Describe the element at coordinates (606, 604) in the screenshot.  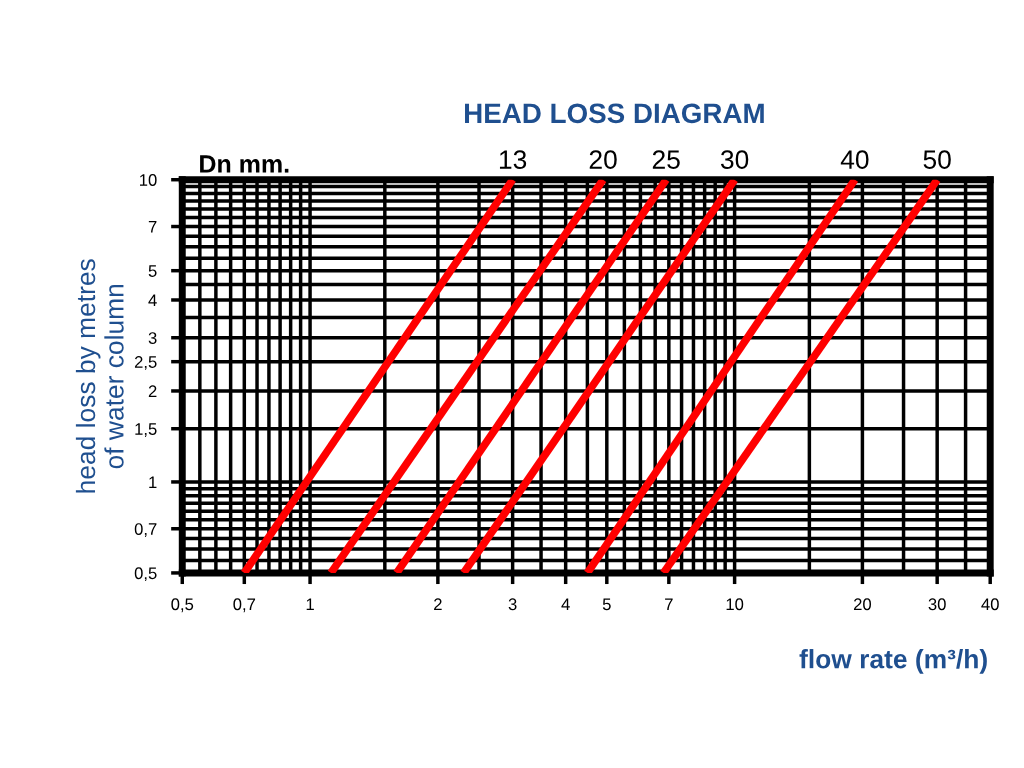
I see `x-tick-label: 5` at that location.